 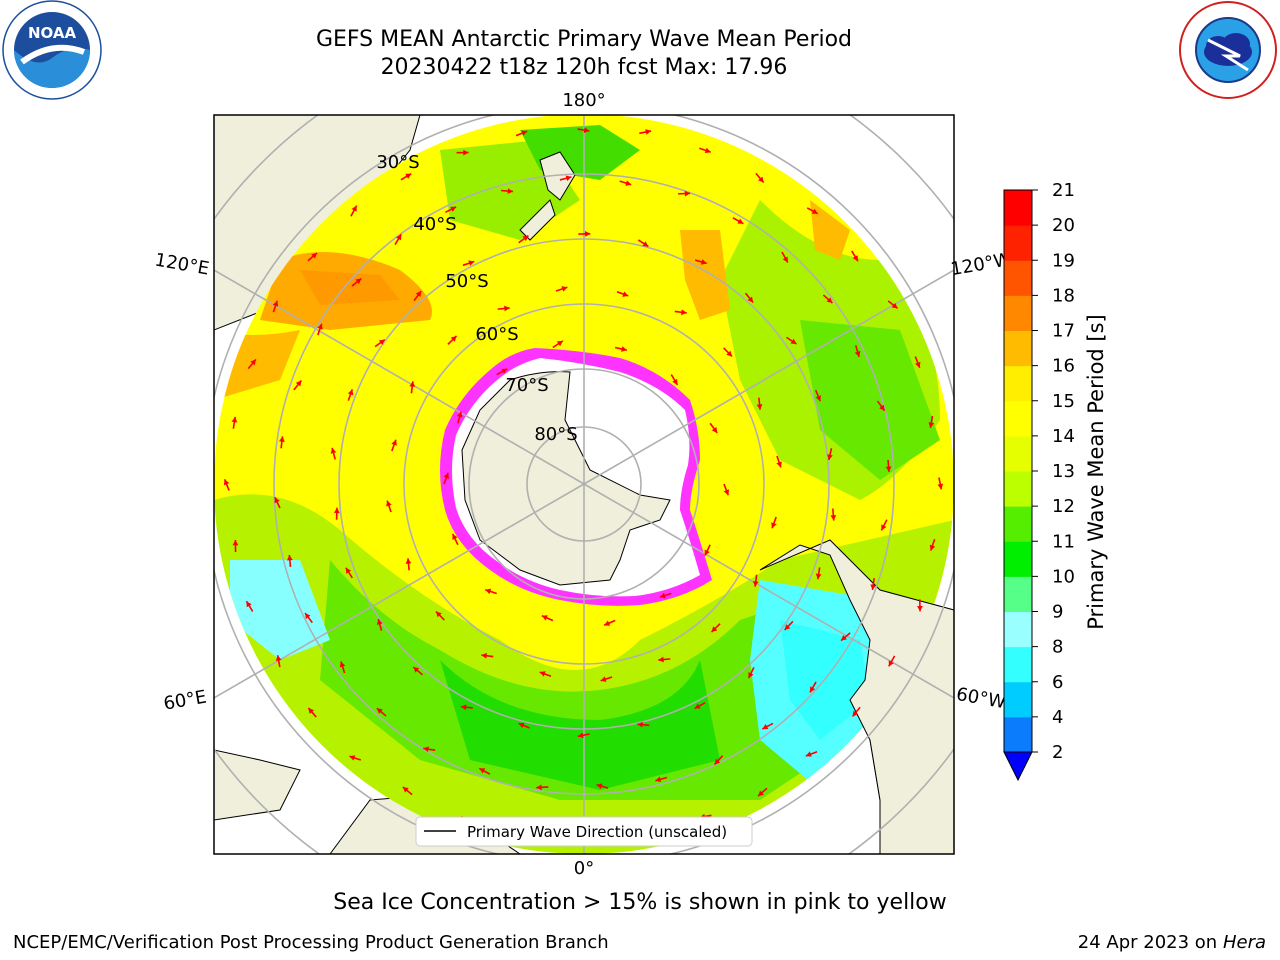 What do you see at coordinates (1063, 331) in the screenshot?
I see `colorbar-tick-label: 17` at bounding box center [1063, 331].